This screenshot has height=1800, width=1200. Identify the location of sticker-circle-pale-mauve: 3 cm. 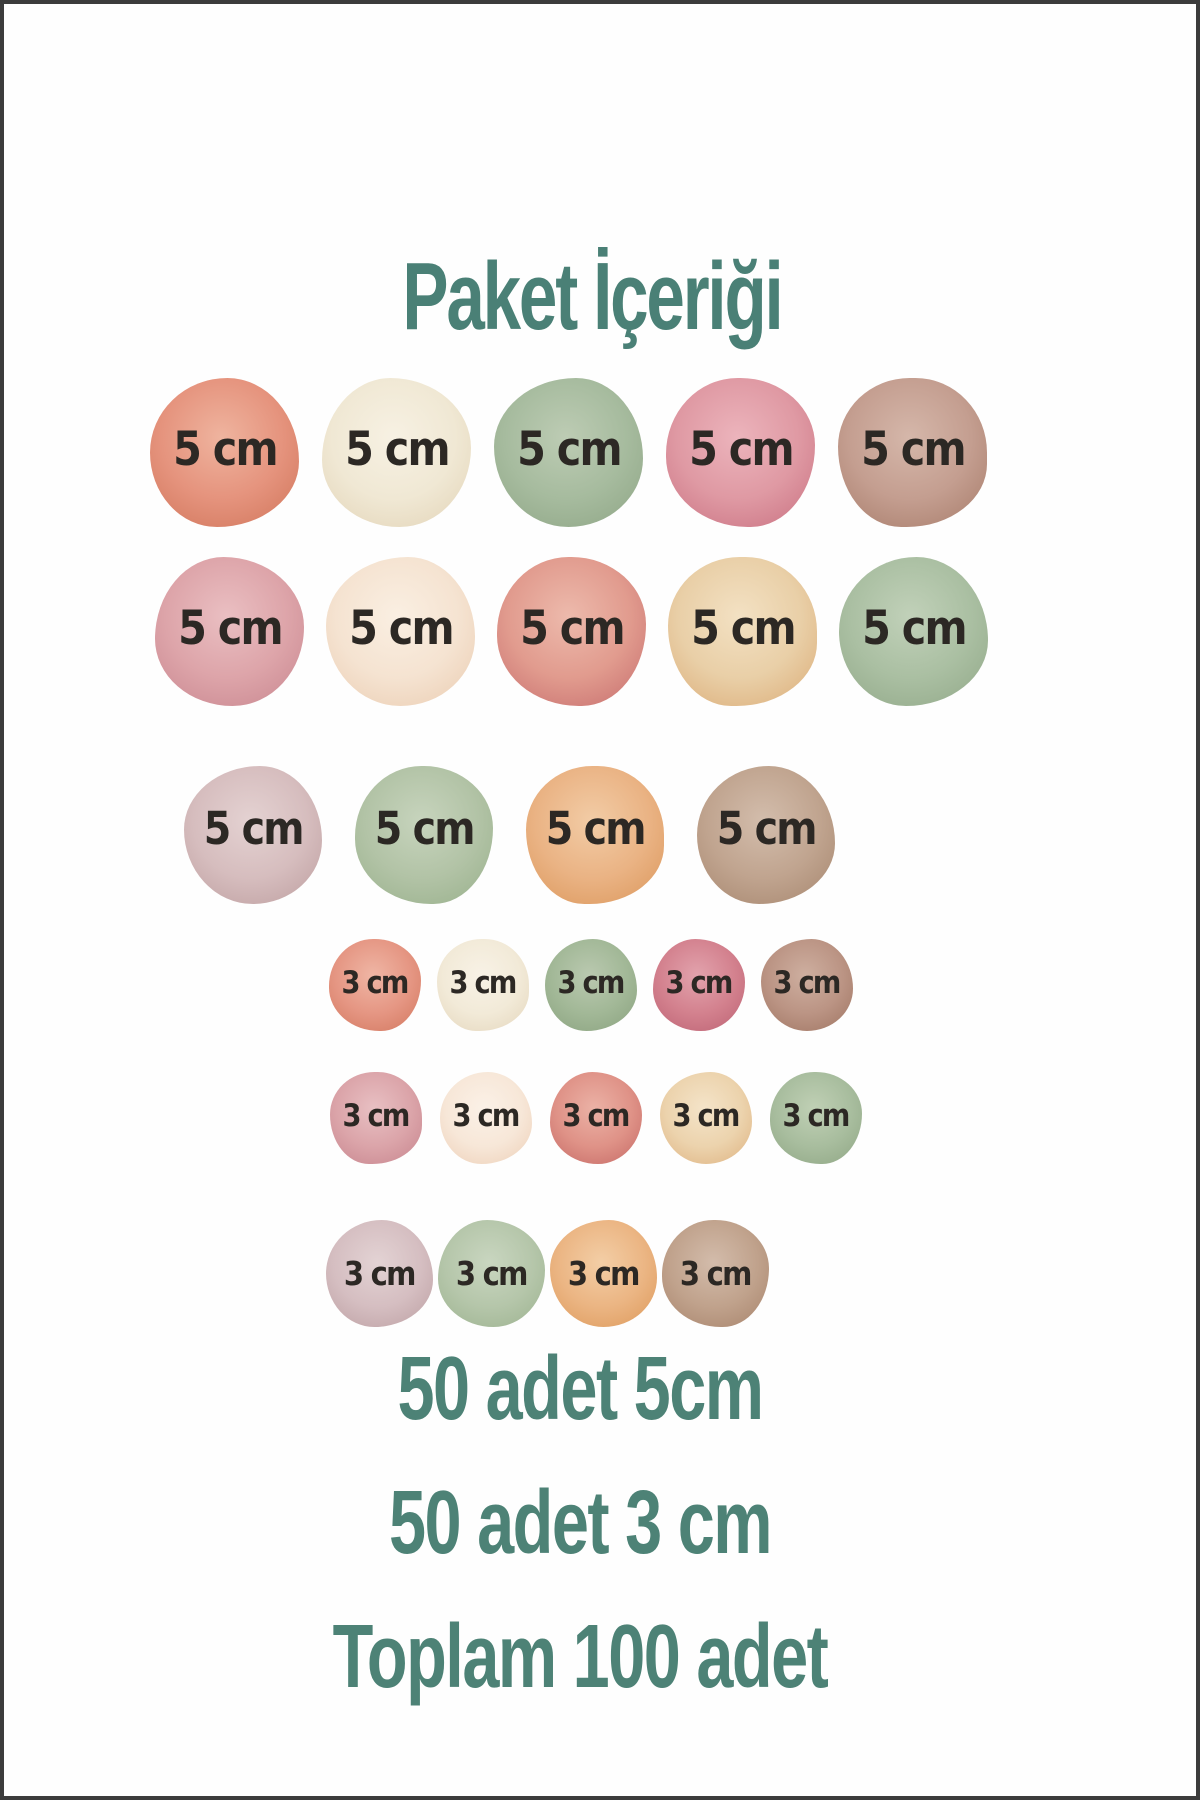
(379, 1273).